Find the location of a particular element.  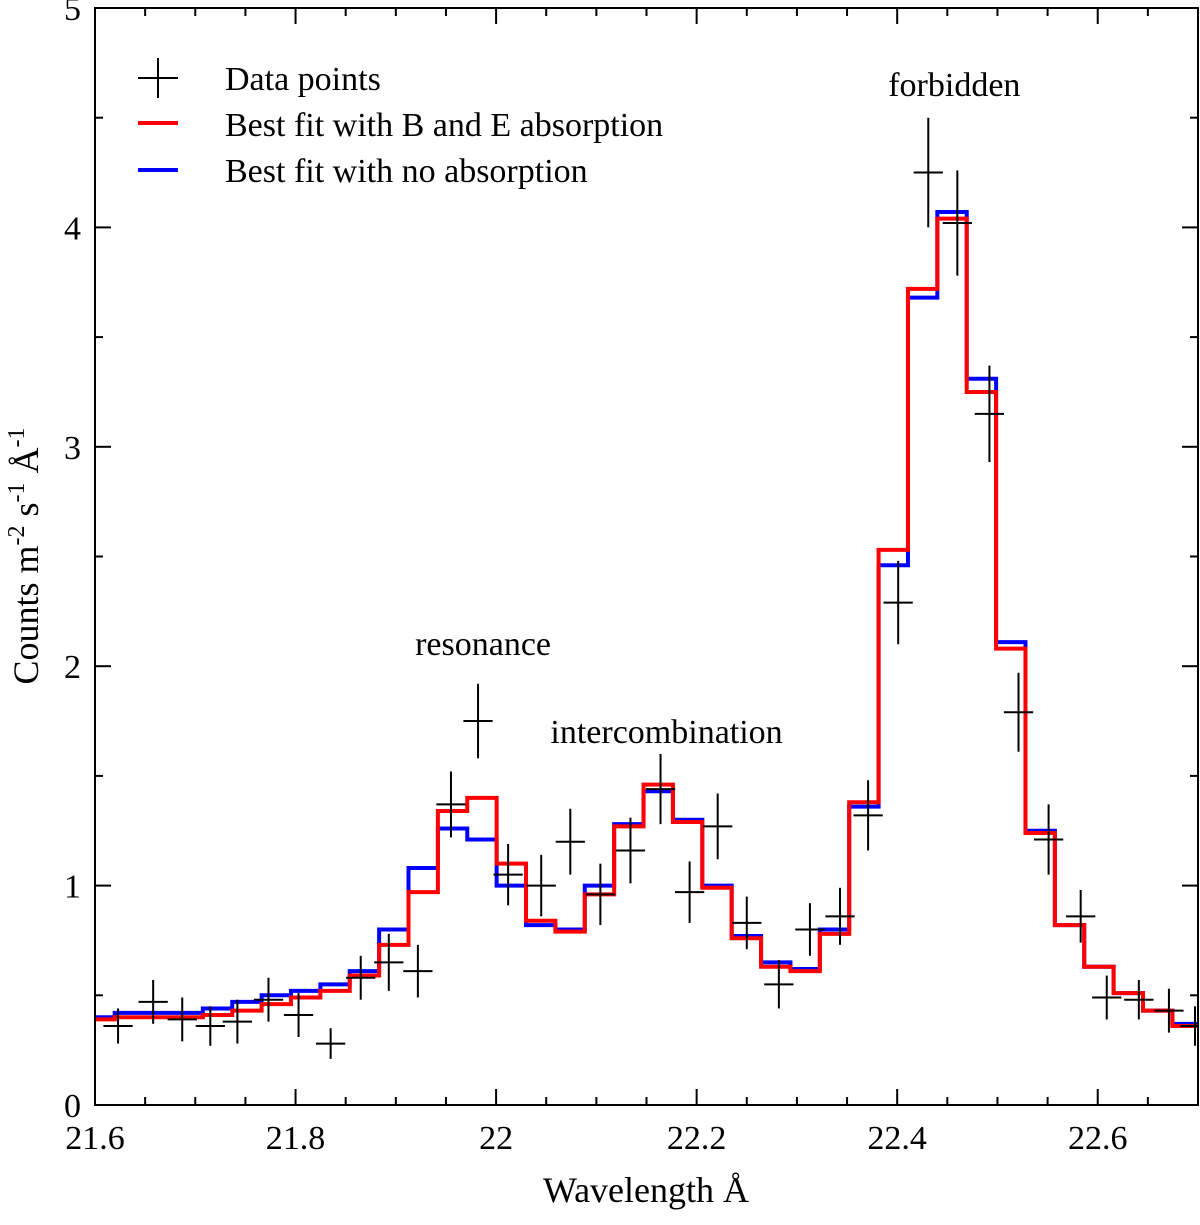

y-tick-label: 2 is located at coordinates (72, 667).